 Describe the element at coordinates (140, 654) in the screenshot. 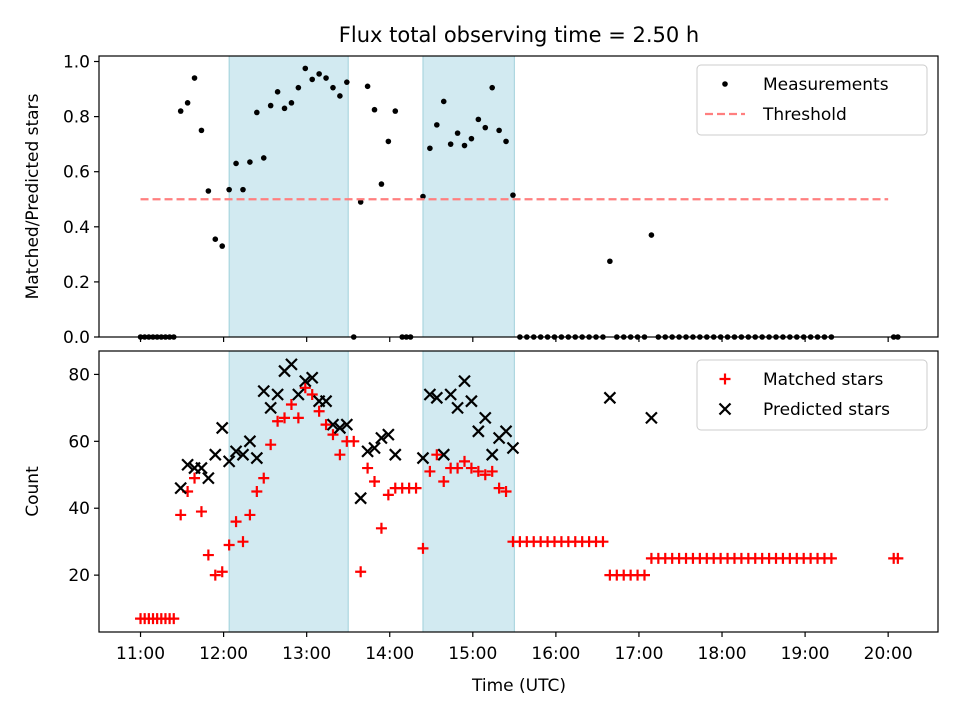

I see `x-tick-label: 11:00` at that location.